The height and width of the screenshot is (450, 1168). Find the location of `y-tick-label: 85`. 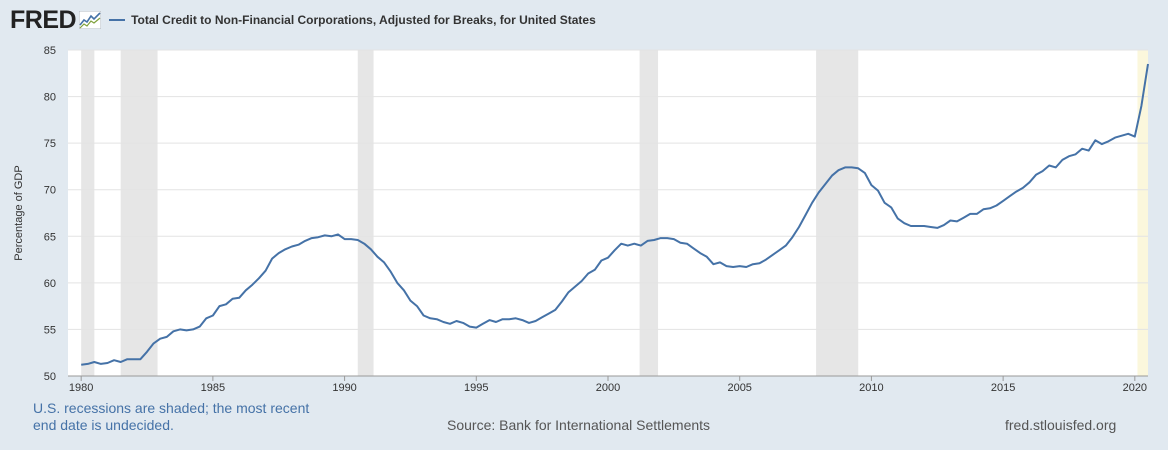

y-tick-label: 85 is located at coordinates (50, 51).